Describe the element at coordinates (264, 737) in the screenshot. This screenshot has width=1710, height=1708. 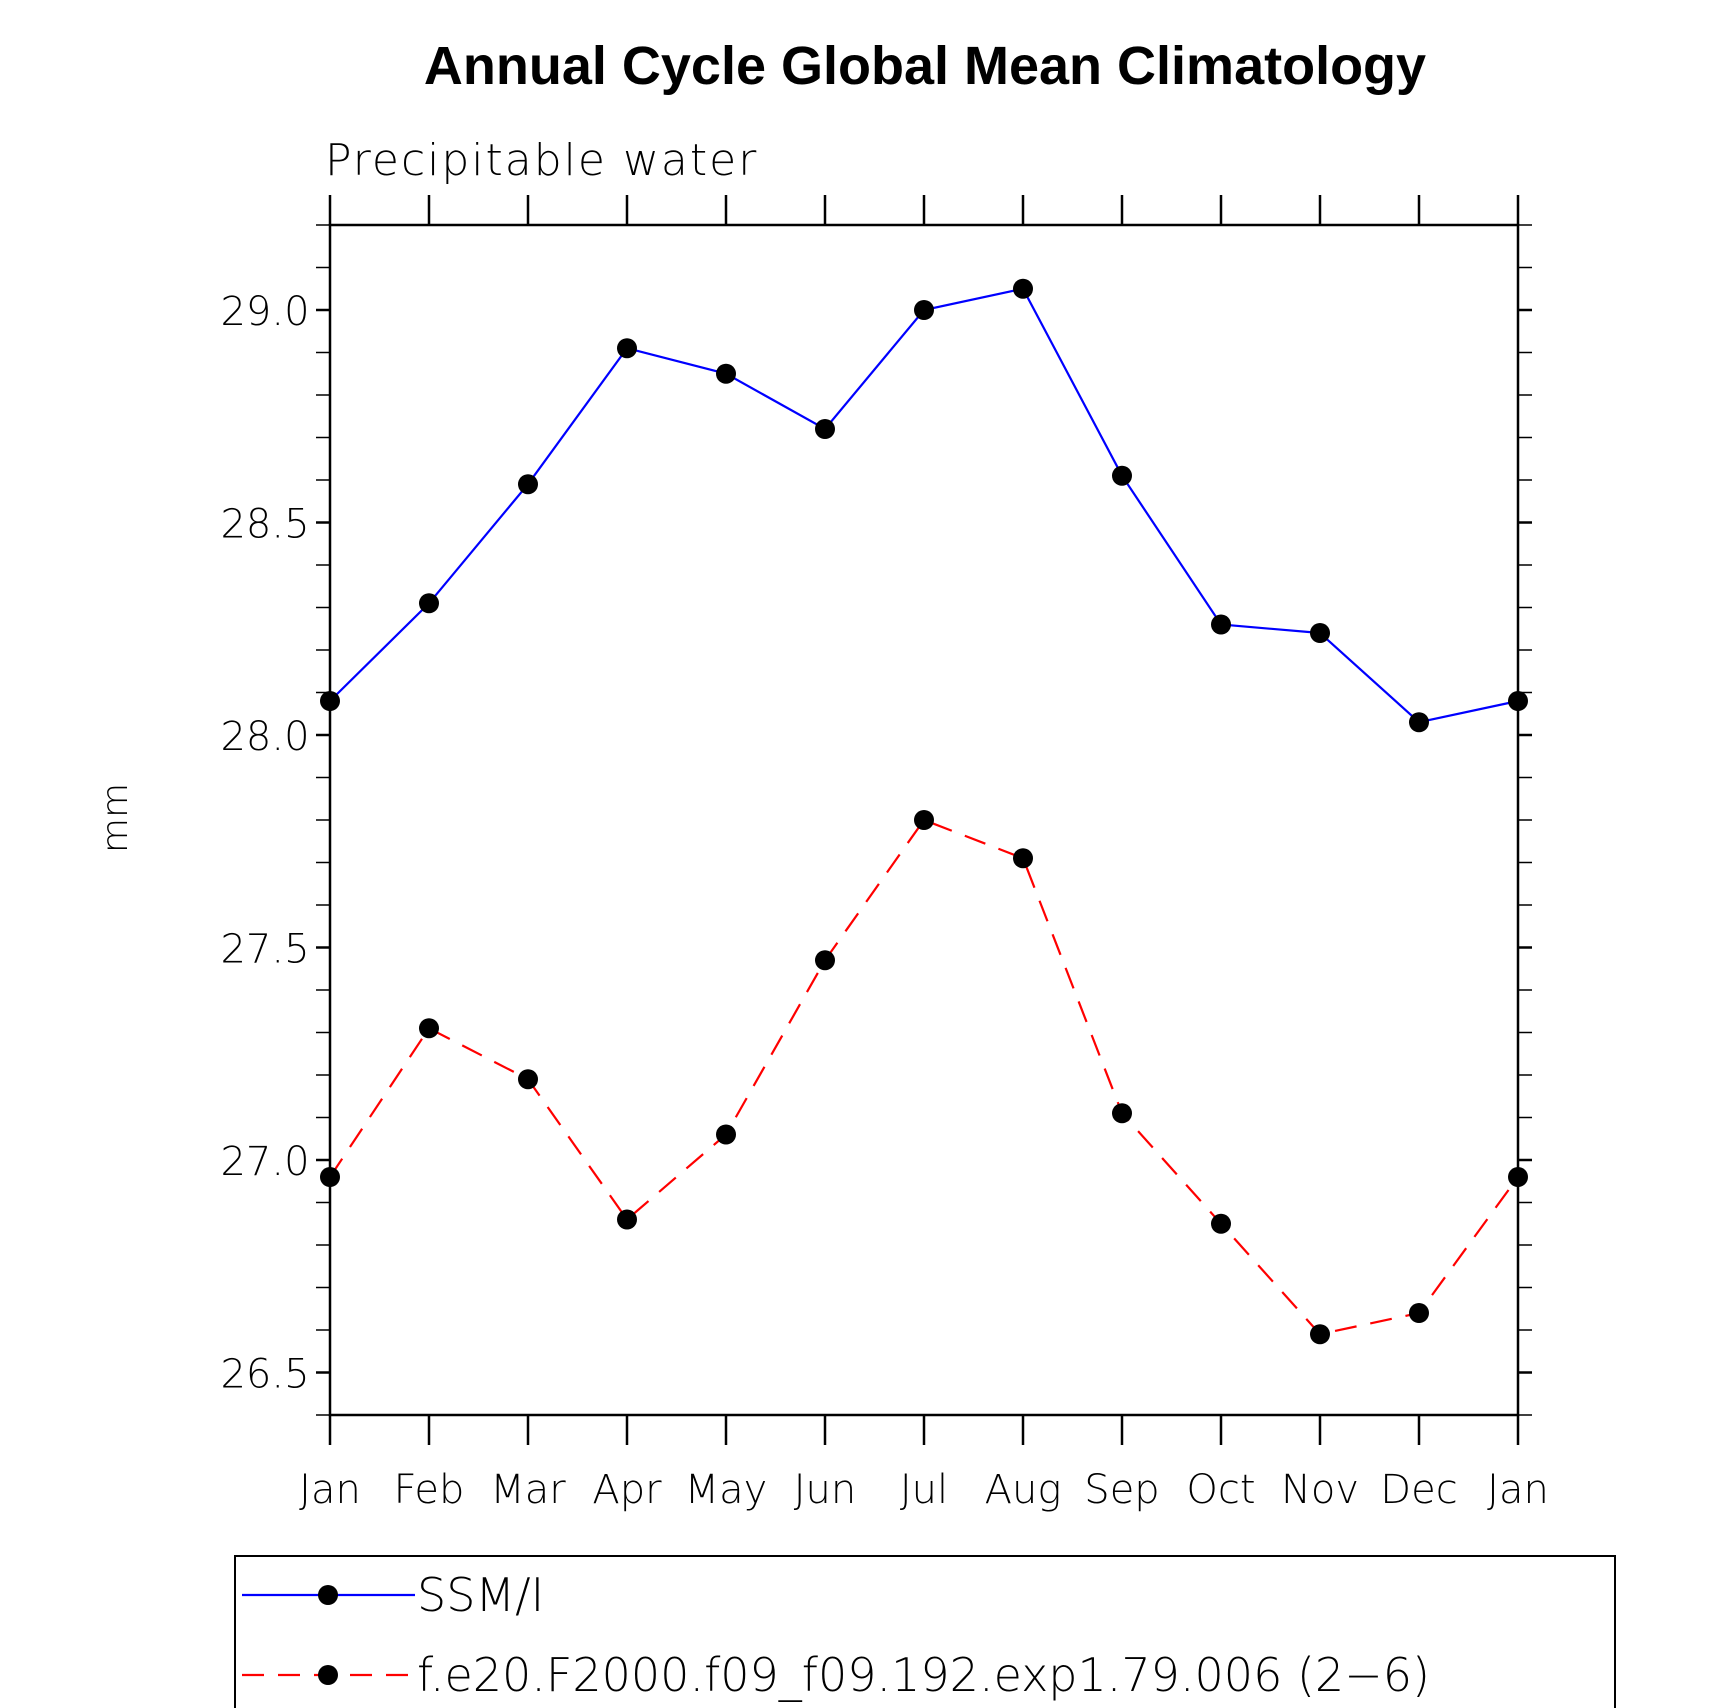
I see `y-tick-label: 28.0` at that location.